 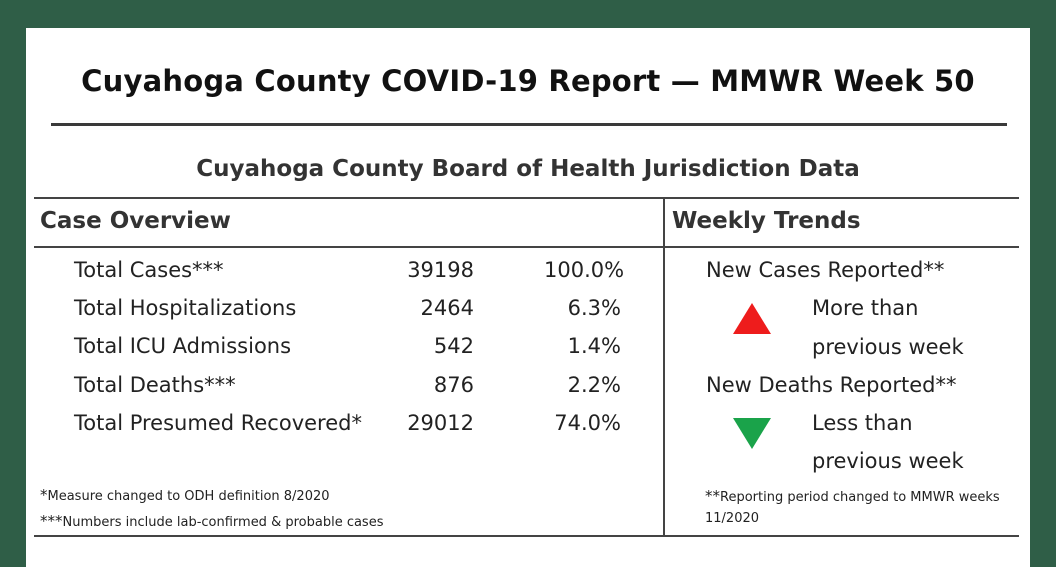 What do you see at coordinates (526, 536) in the screenshot?
I see `table-bottom-rule` at bounding box center [526, 536].